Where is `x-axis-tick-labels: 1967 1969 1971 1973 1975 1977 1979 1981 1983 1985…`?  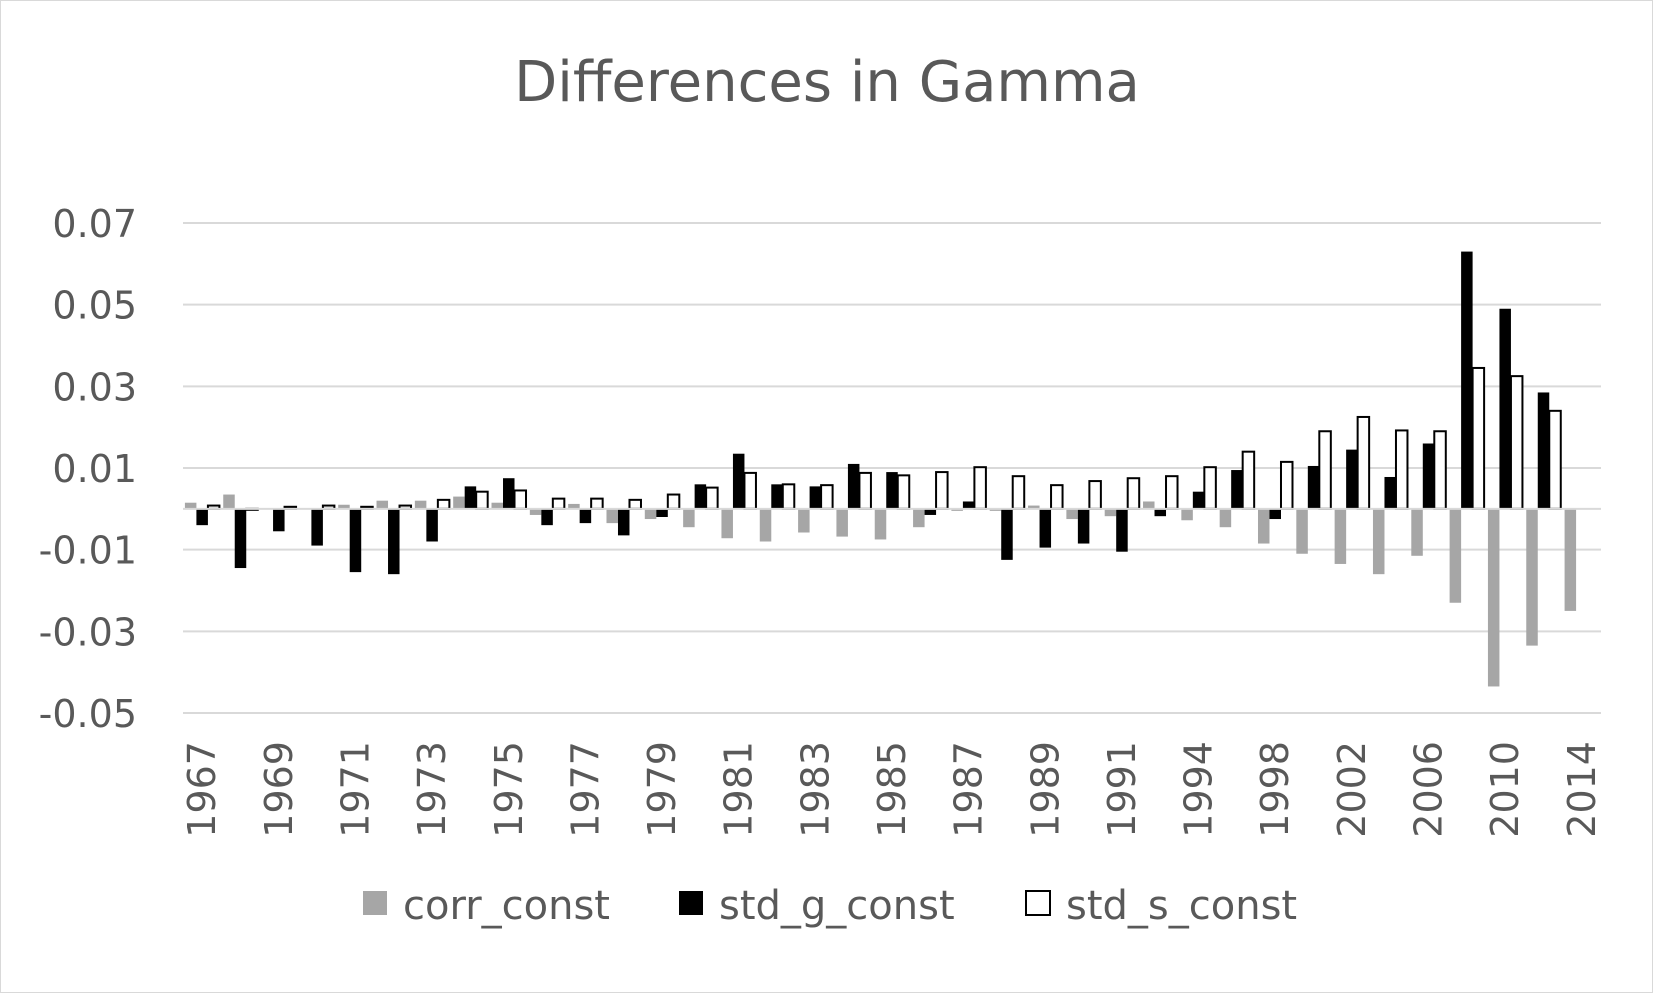
x-axis-tick-labels: 1967 1969 1971 1973 1975 1977 1979 1981 1983 1985… is located at coordinates (892, 789).